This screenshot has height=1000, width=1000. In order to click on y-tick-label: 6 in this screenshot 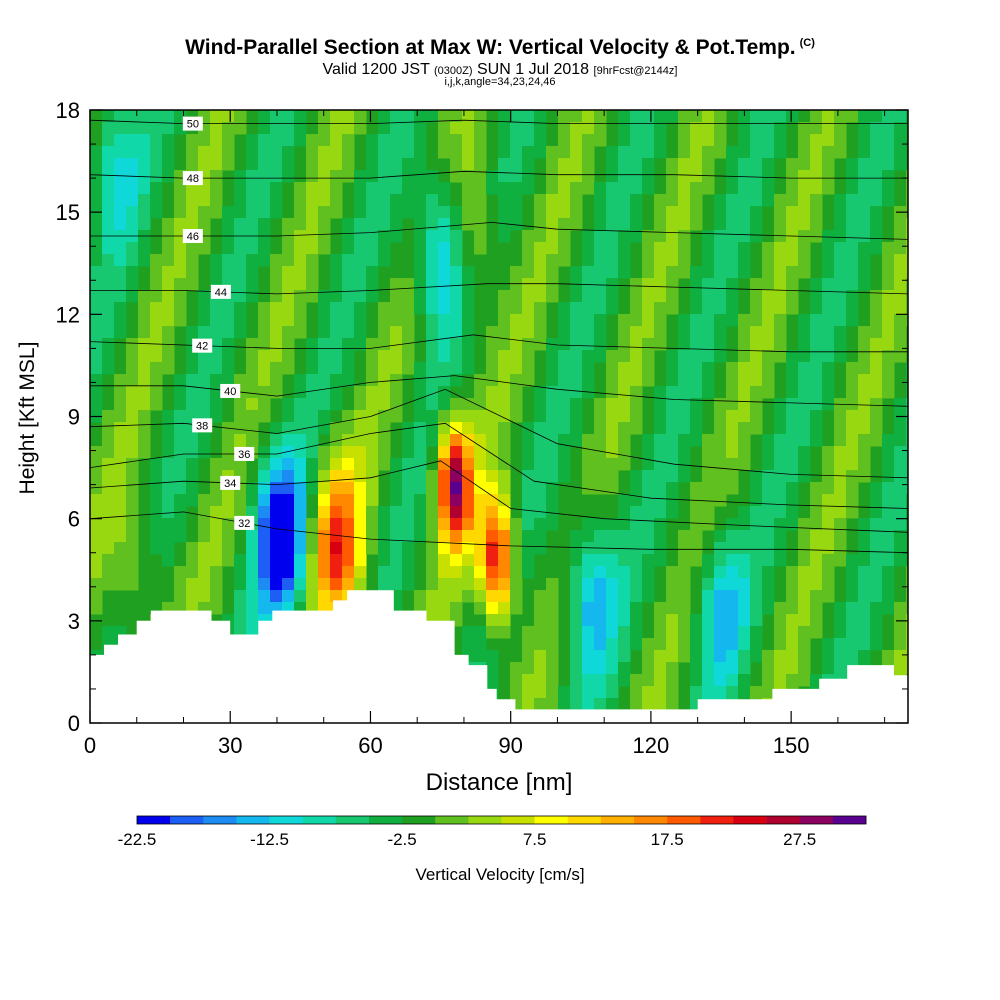, I will do `click(74, 519)`.